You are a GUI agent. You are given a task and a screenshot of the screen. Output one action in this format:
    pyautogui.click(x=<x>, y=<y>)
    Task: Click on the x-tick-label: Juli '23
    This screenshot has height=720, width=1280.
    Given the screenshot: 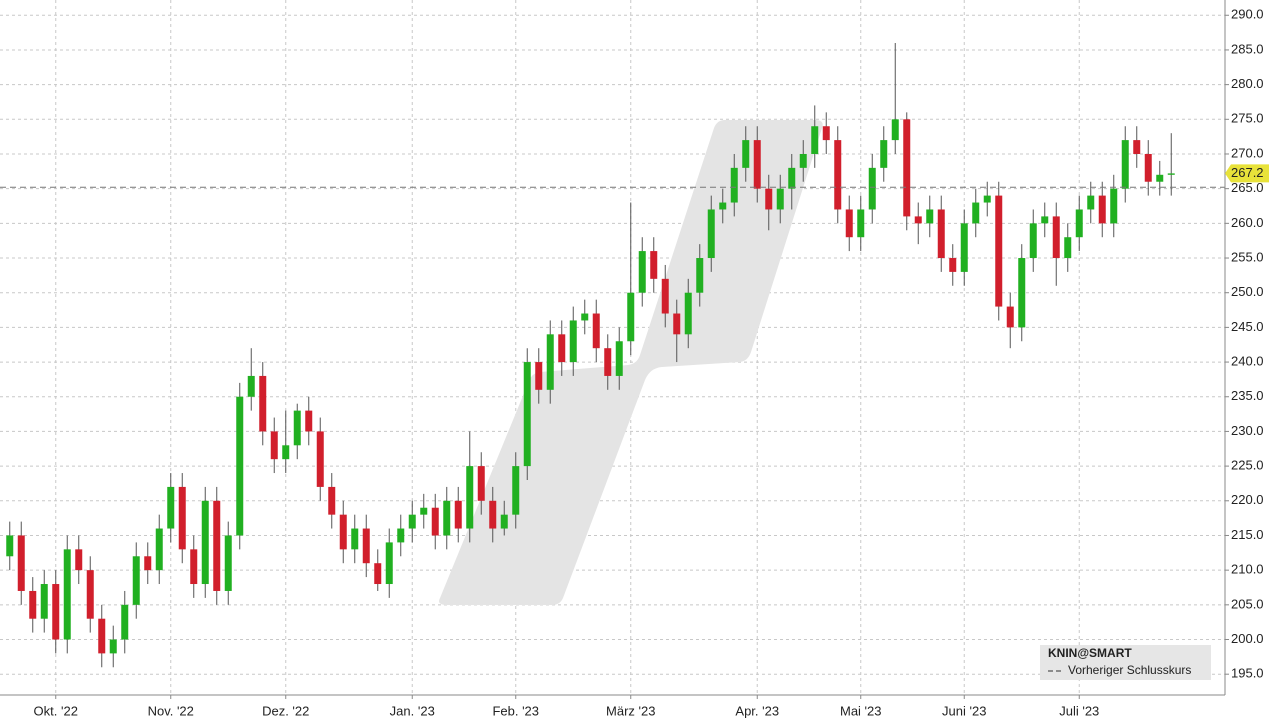 What is the action you would take?
    pyautogui.click(x=1079, y=710)
    